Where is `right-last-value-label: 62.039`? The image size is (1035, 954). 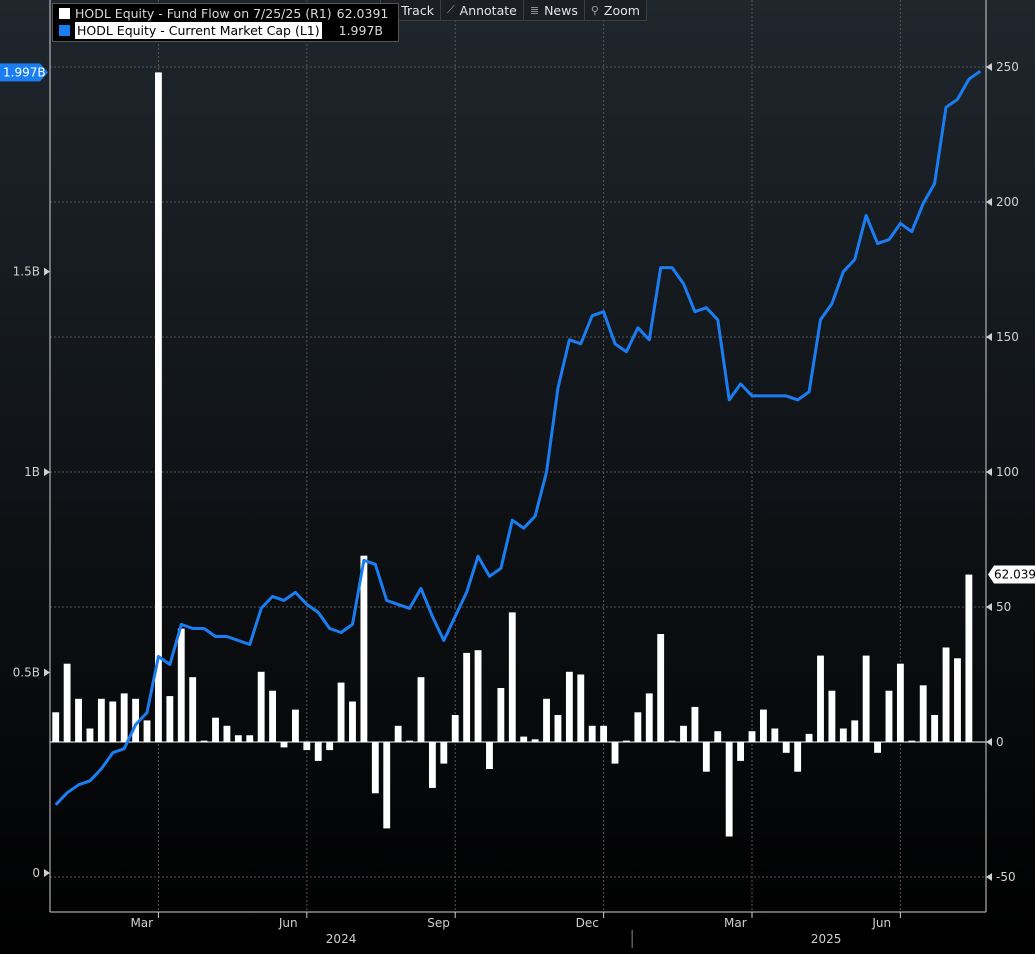 right-last-value-label: 62.039 is located at coordinates (1014, 574).